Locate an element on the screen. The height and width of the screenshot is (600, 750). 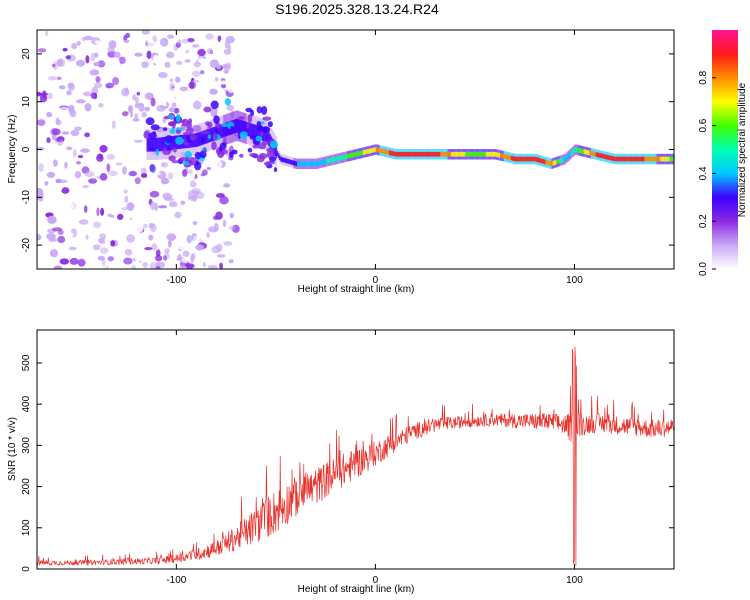
snr-y-tick-label: 400 is located at coordinates (26, 403).